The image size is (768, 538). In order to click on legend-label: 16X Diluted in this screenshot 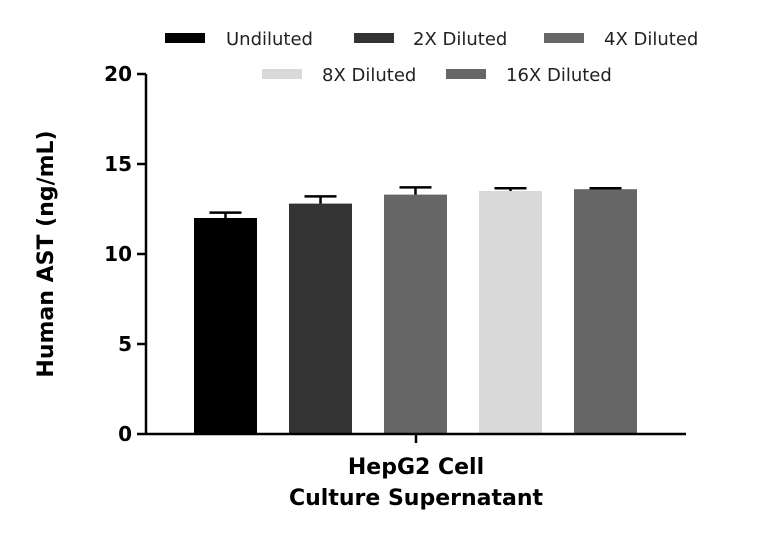, I will do `click(559, 75)`.